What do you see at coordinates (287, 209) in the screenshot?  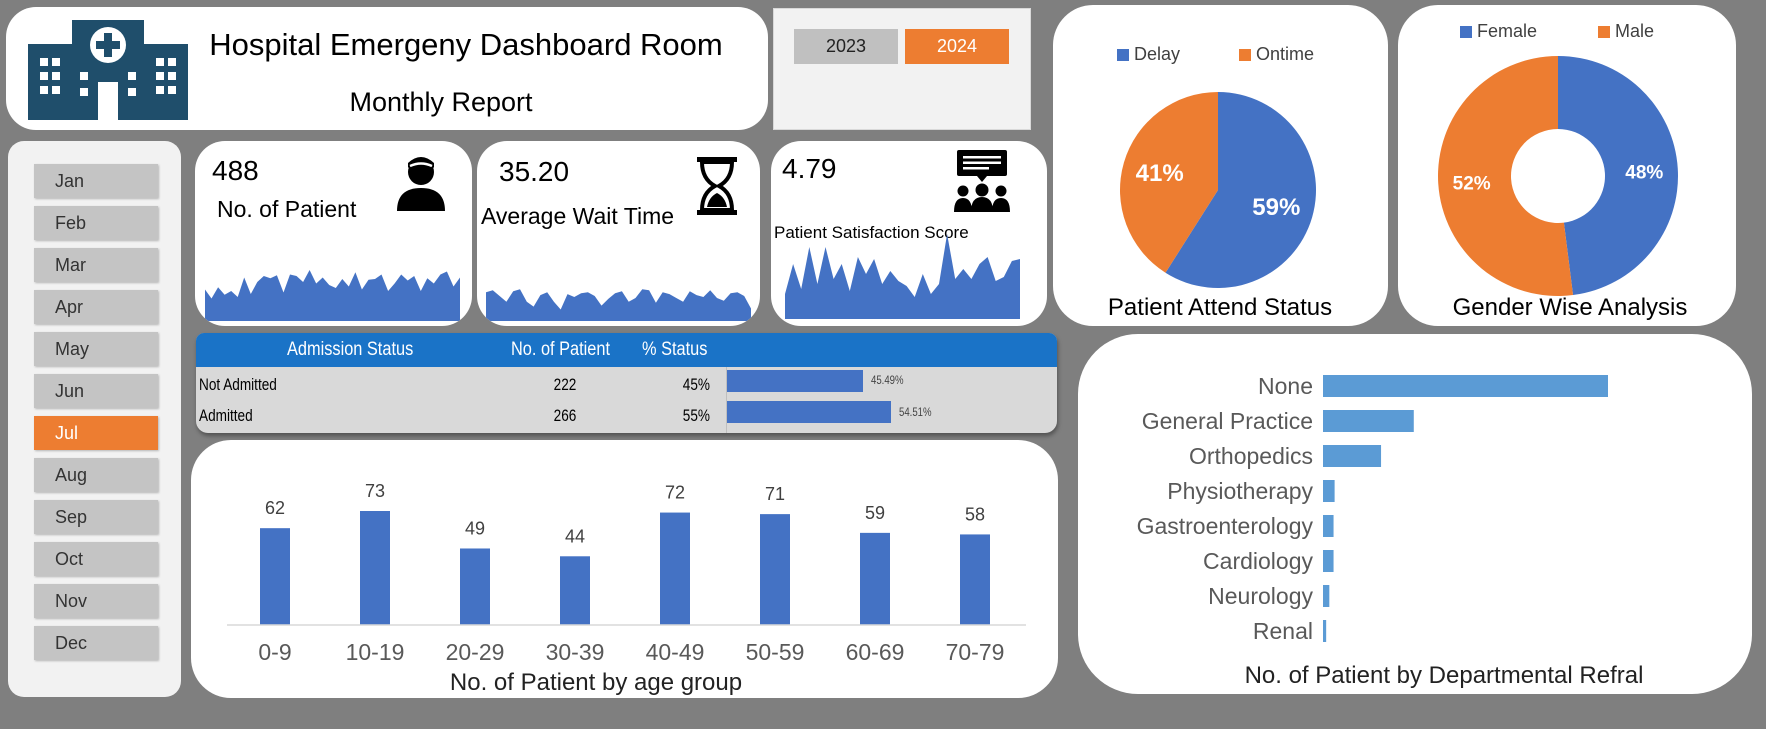 I see `kpi-patients-label: No. of Patient` at bounding box center [287, 209].